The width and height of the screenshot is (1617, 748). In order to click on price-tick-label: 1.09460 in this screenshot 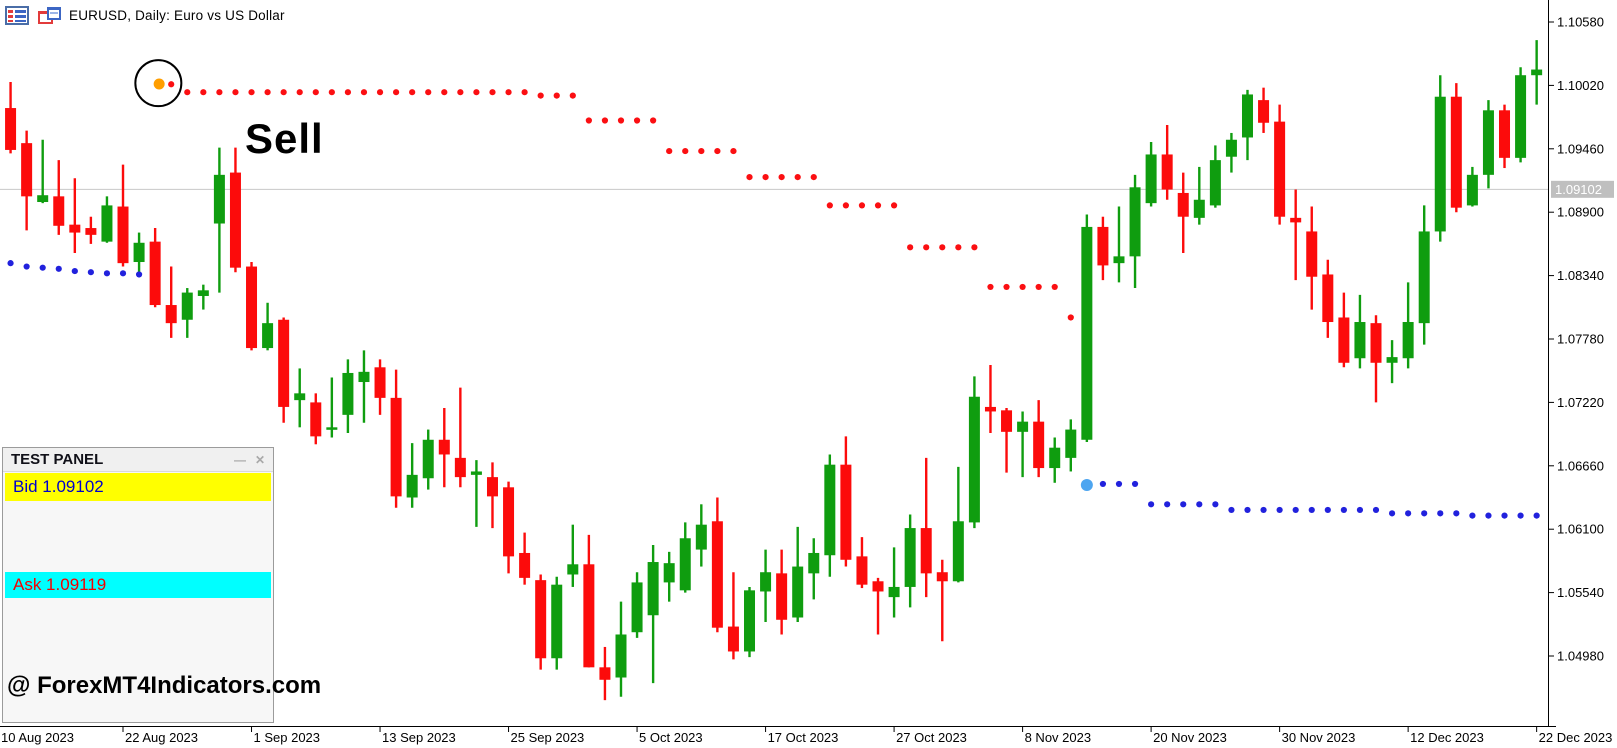, I will do `click(1580, 148)`.